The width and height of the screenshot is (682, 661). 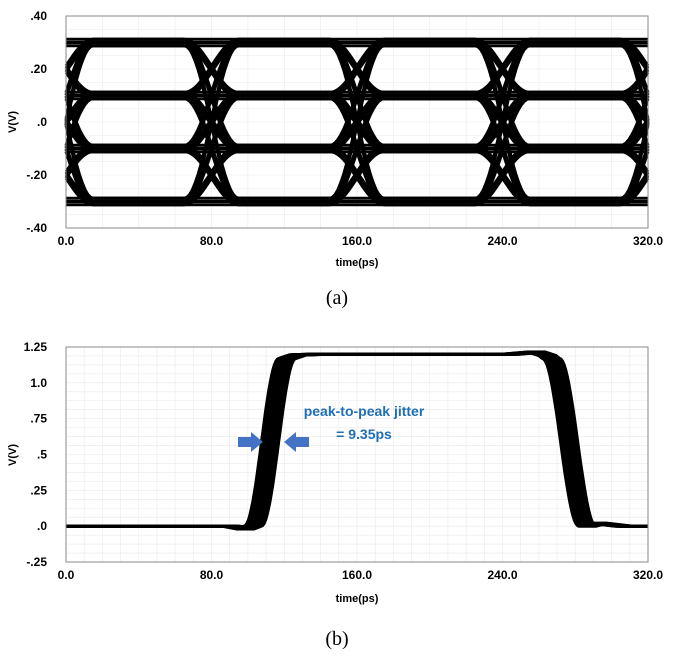 What do you see at coordinates (364, 411) in the screenshot?
I see `jitter-annotation-line1: peak-to-peak jitter` at bounding box center [364, 411].